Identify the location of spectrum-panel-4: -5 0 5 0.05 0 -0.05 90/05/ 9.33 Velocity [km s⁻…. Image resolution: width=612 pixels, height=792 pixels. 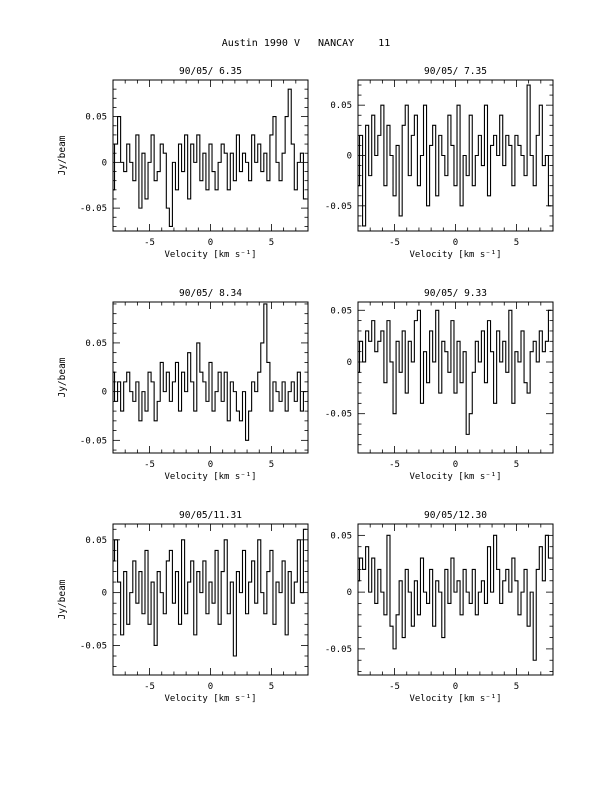
(439, 385).